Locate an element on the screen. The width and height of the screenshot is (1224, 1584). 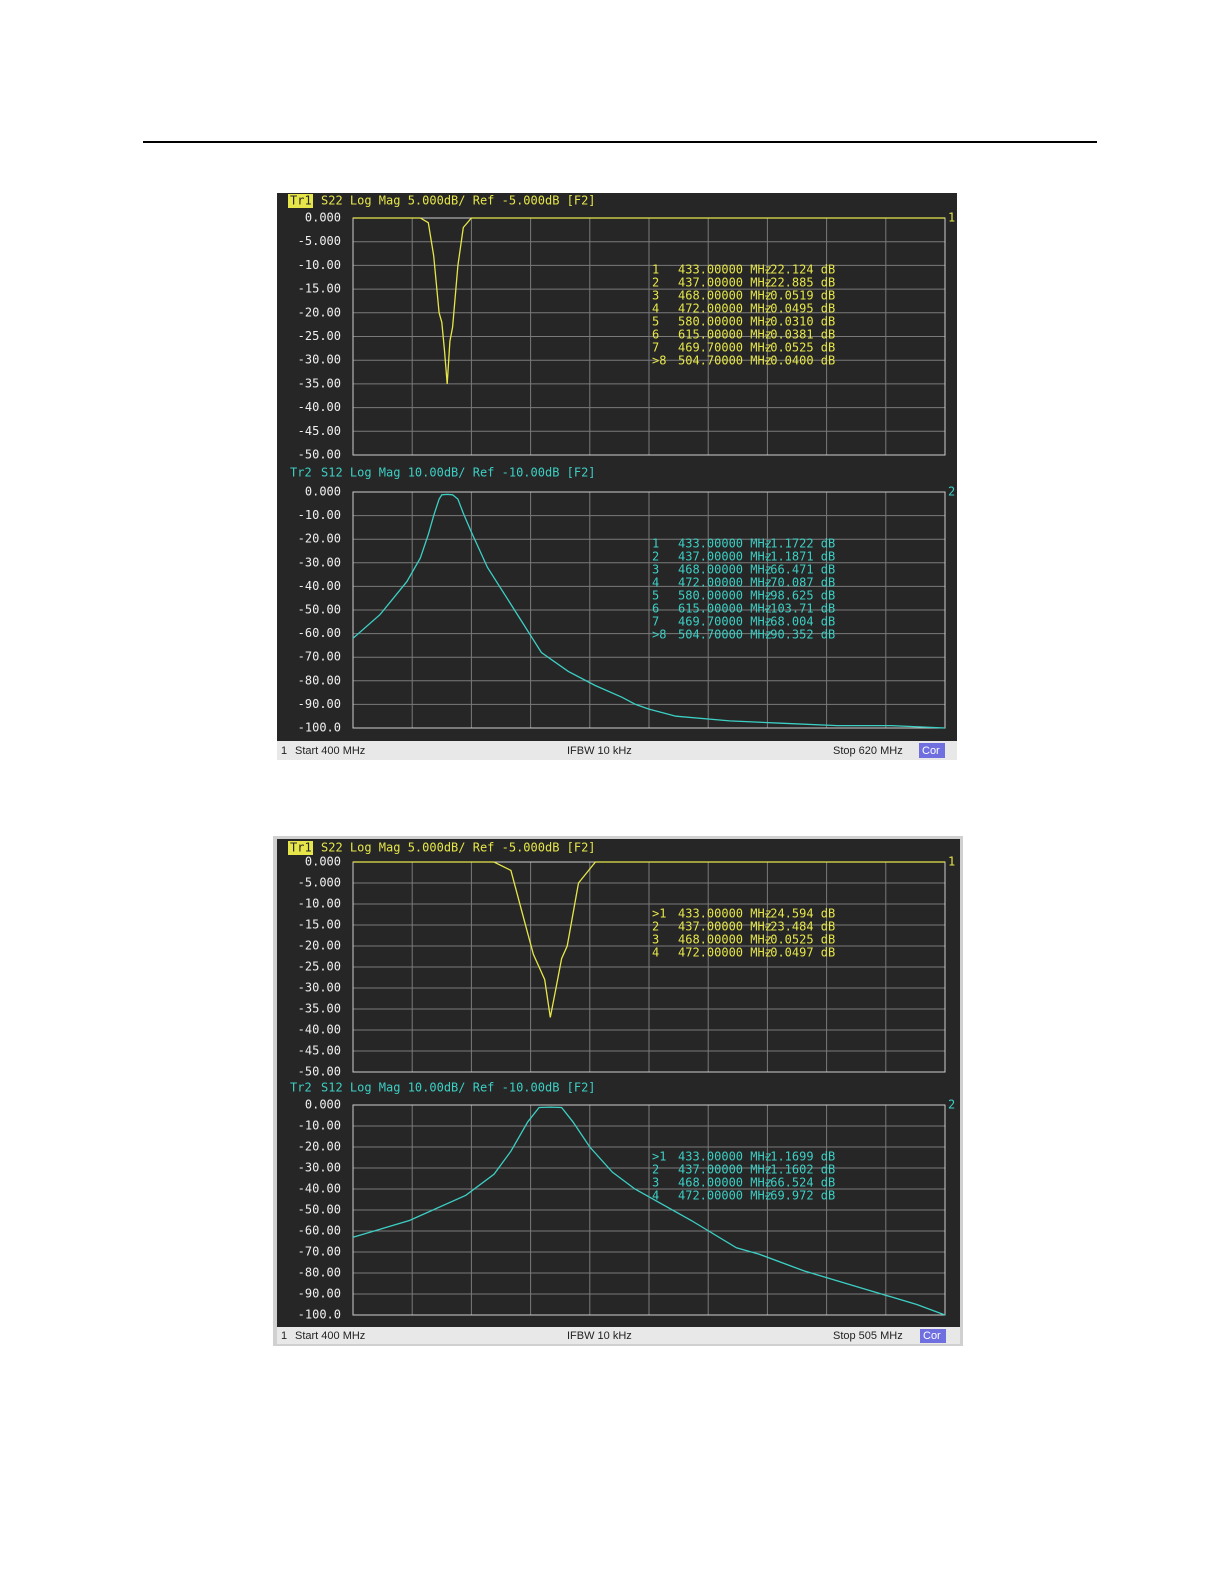
marker-cell: -22.124 dB is located at coordinates (799, 270).